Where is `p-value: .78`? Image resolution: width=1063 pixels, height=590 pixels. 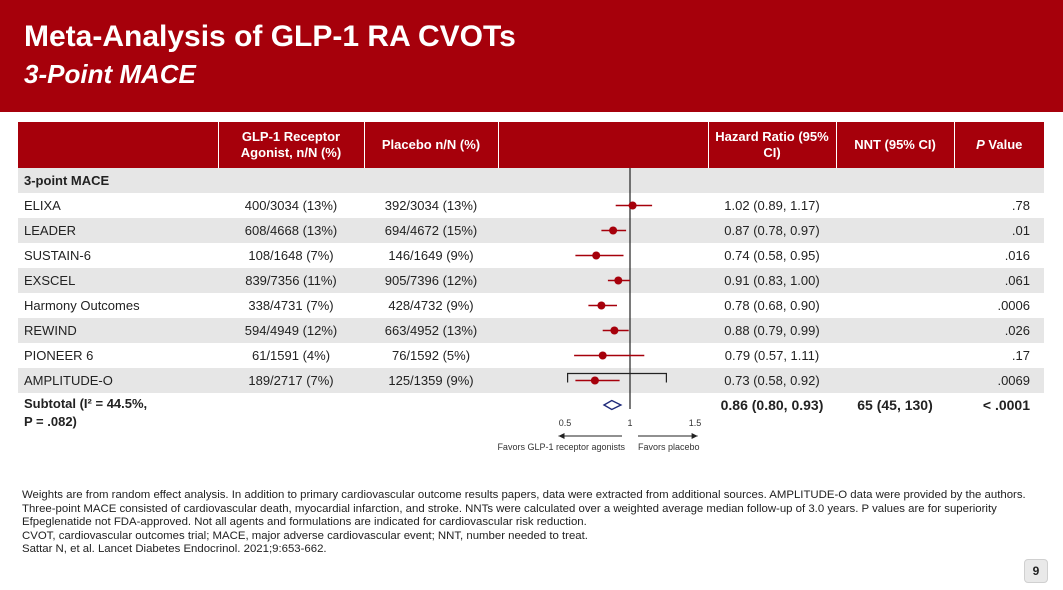
p-value: .78 is located at coordinates (999, 205).